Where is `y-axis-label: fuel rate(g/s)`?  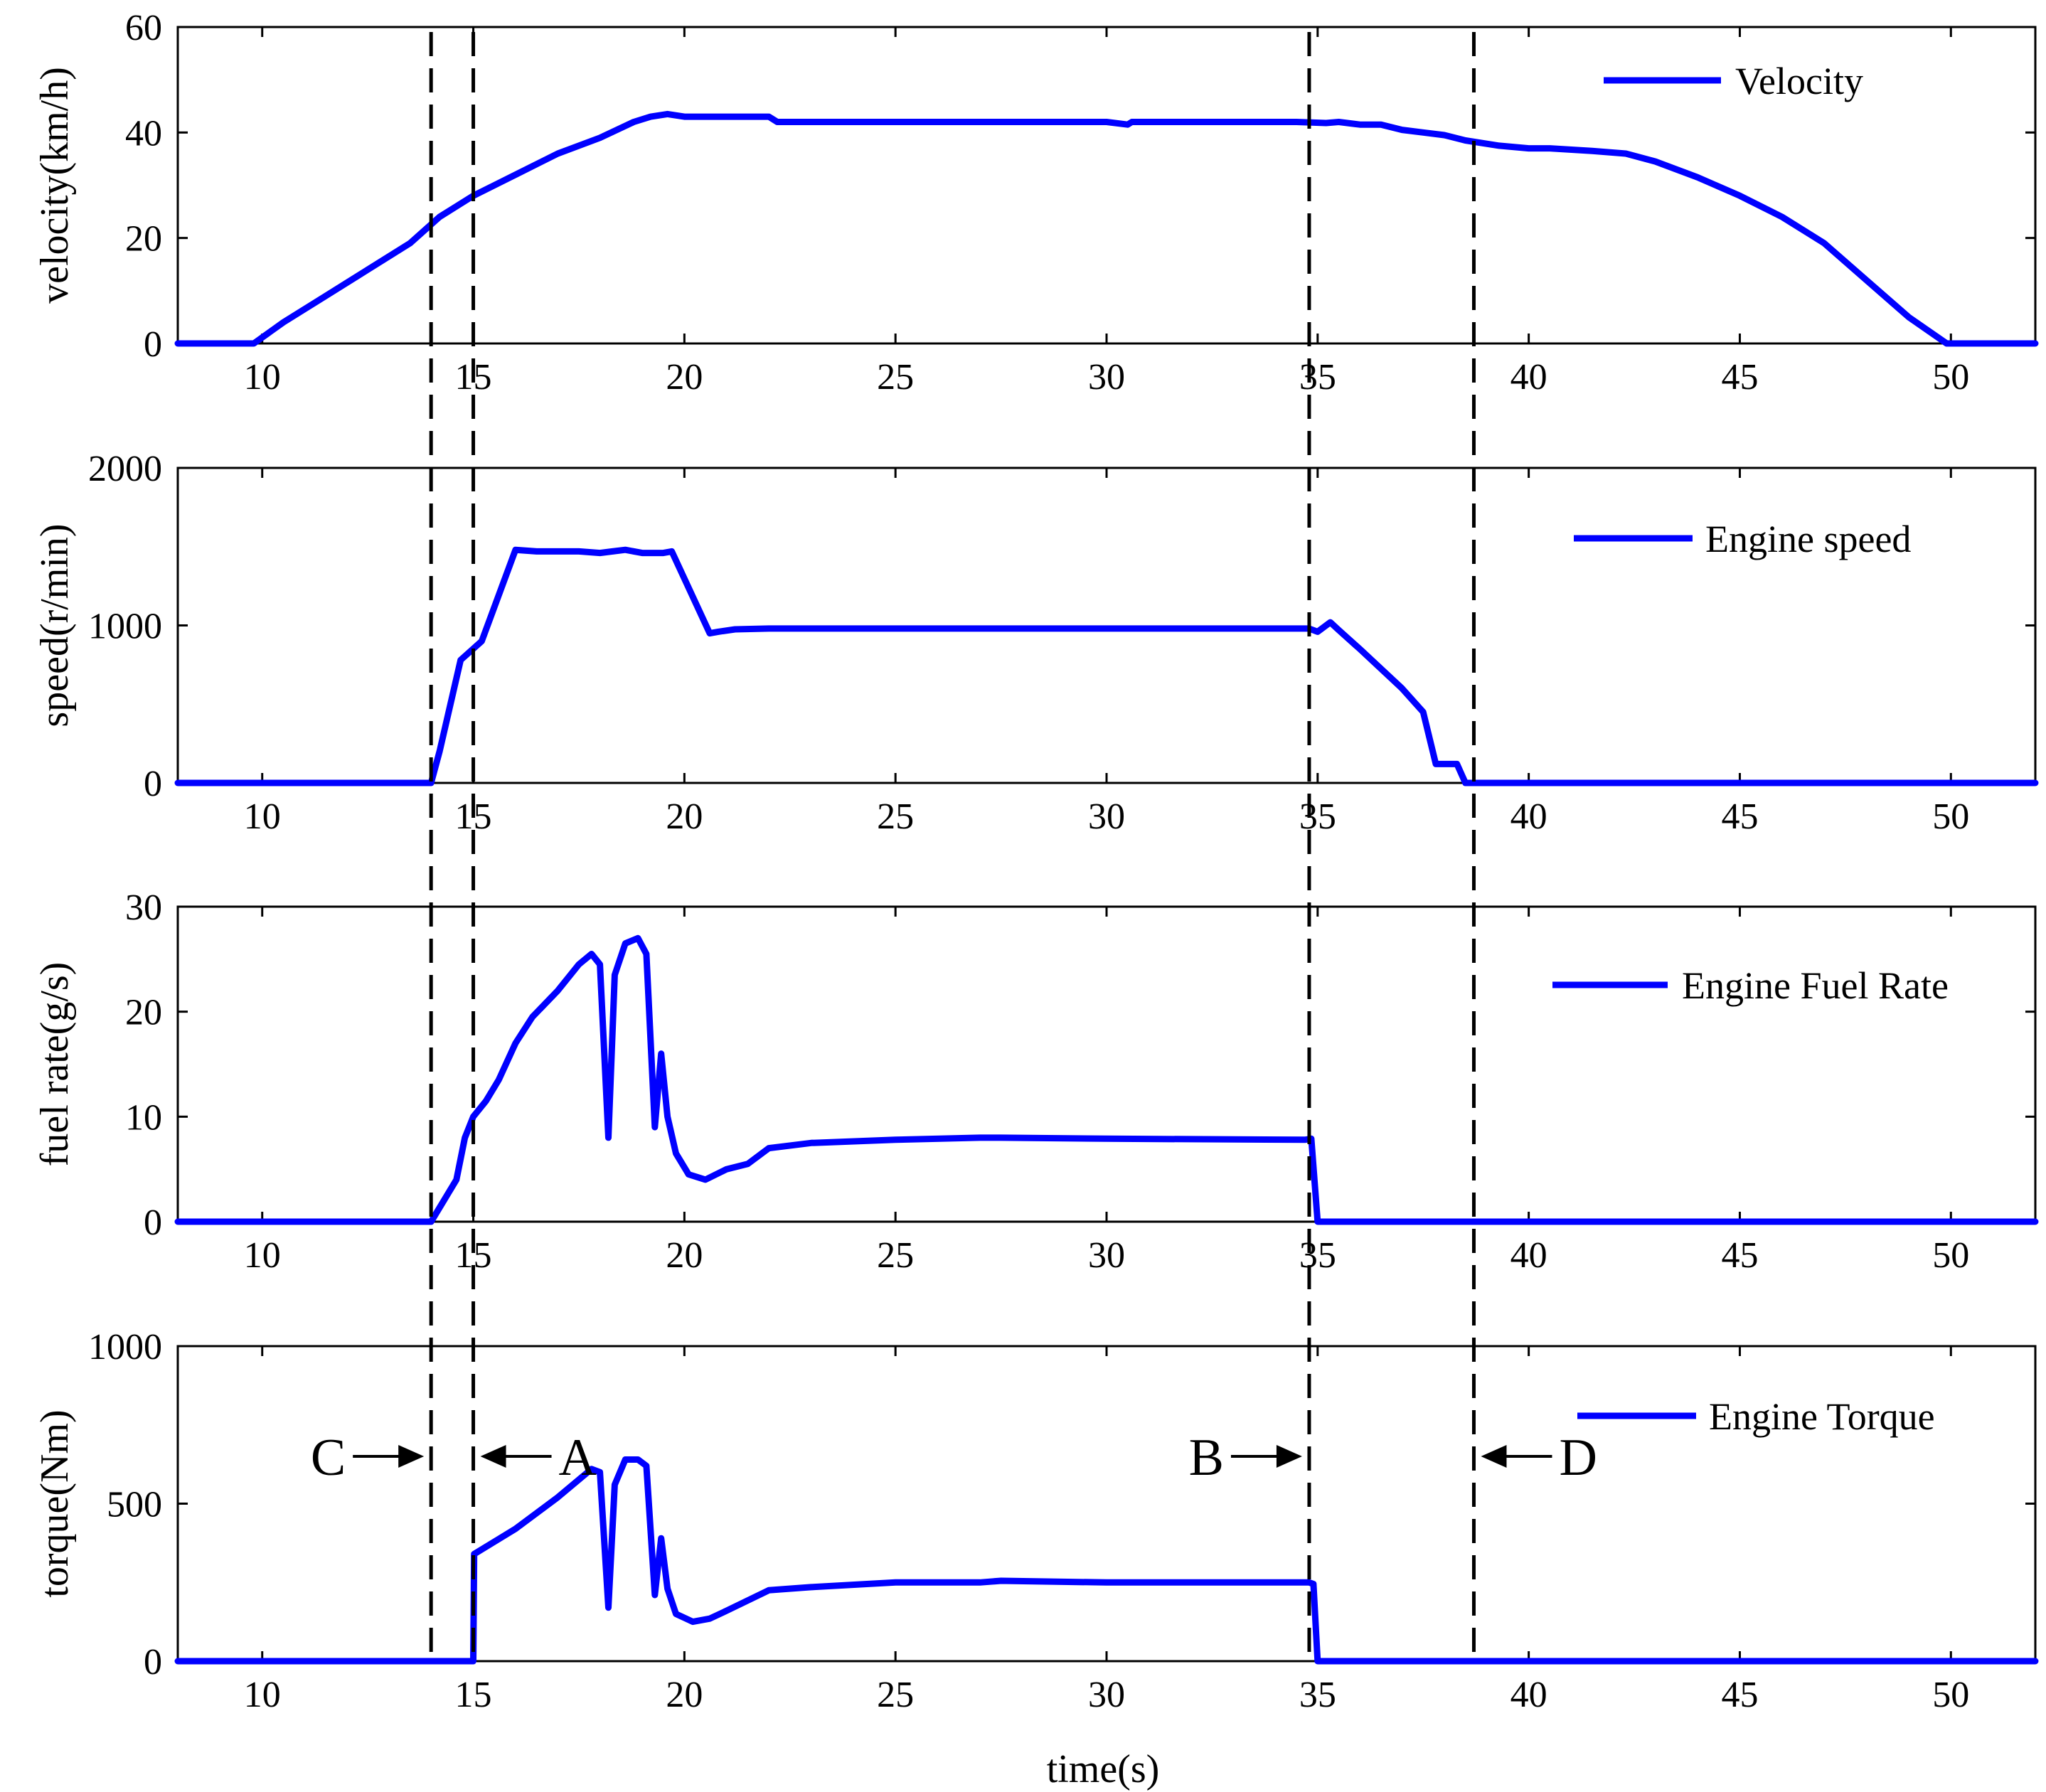 y-axis-label: fuel rate(g/s) is located at coordinates (55, 1064).